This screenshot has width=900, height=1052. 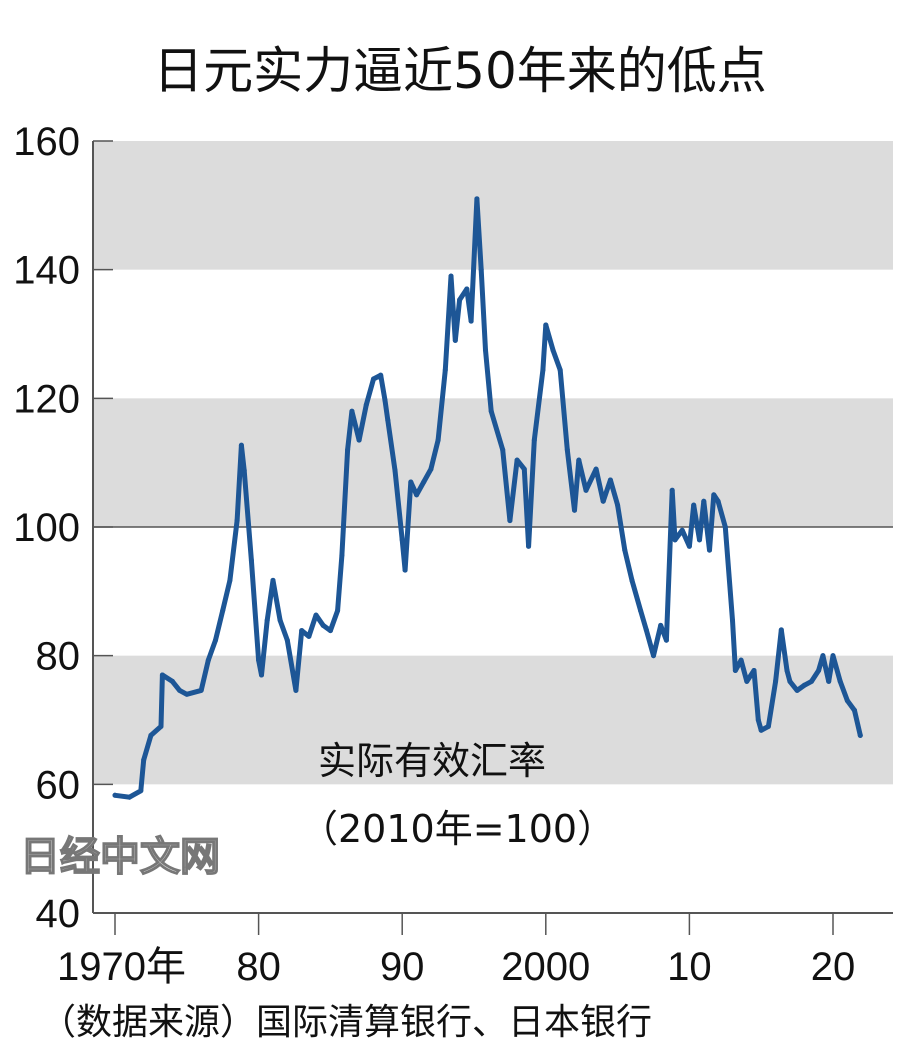 I want to click on watermark-logo: 日经中文网, so click(x=120, y=857).